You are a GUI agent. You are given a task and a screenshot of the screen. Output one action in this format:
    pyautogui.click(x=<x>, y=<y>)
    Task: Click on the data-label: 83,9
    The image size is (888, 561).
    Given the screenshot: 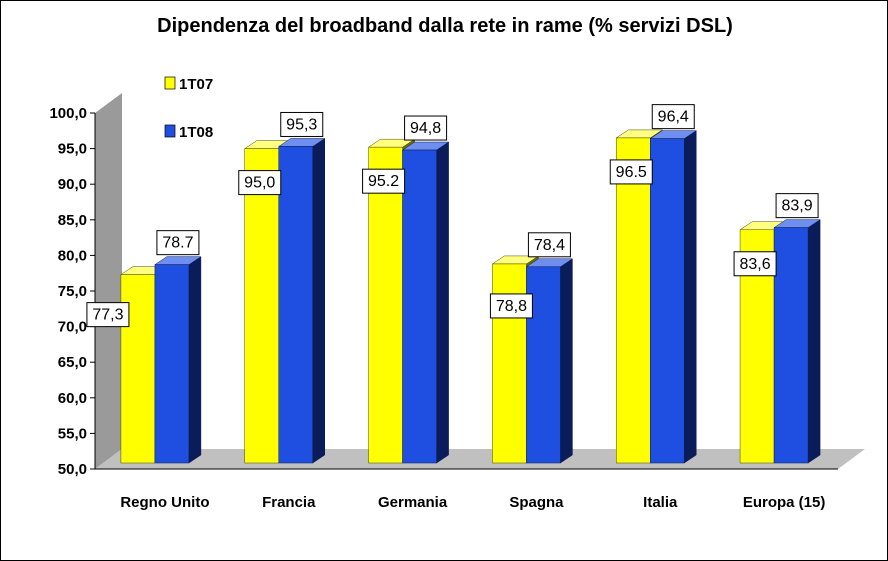 What is the action you would take?
    pyautogui.click(x=797, y=206)
    